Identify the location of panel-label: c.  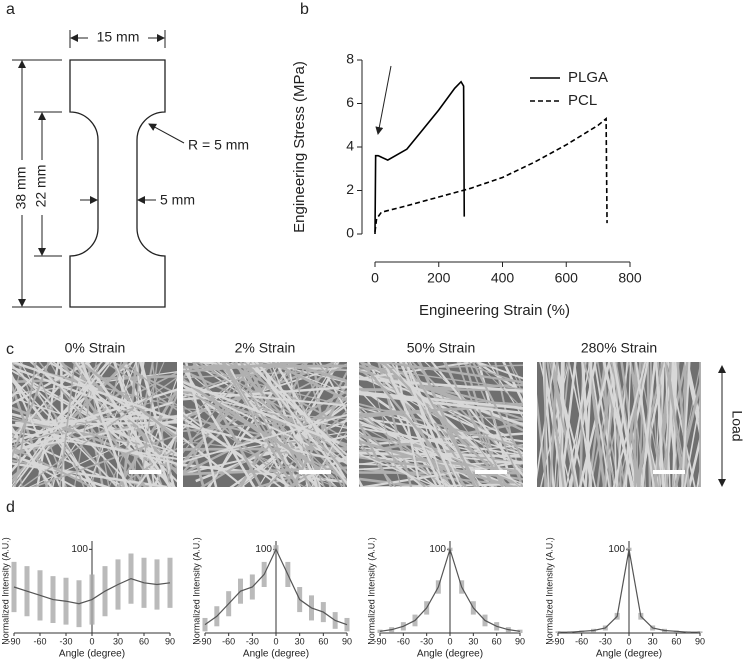
(10, 349).